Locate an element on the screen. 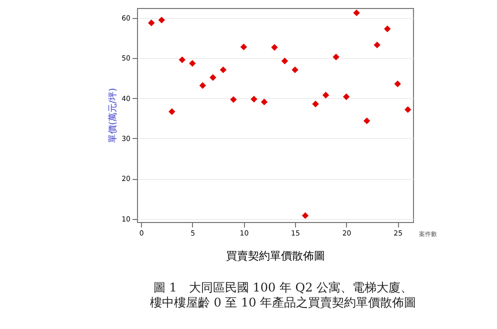 Image resolution: width=497 pixels, height=329 pixels. x-axis-title: 買賣契約單價散佈圖 is located at coordinates (275, 256).